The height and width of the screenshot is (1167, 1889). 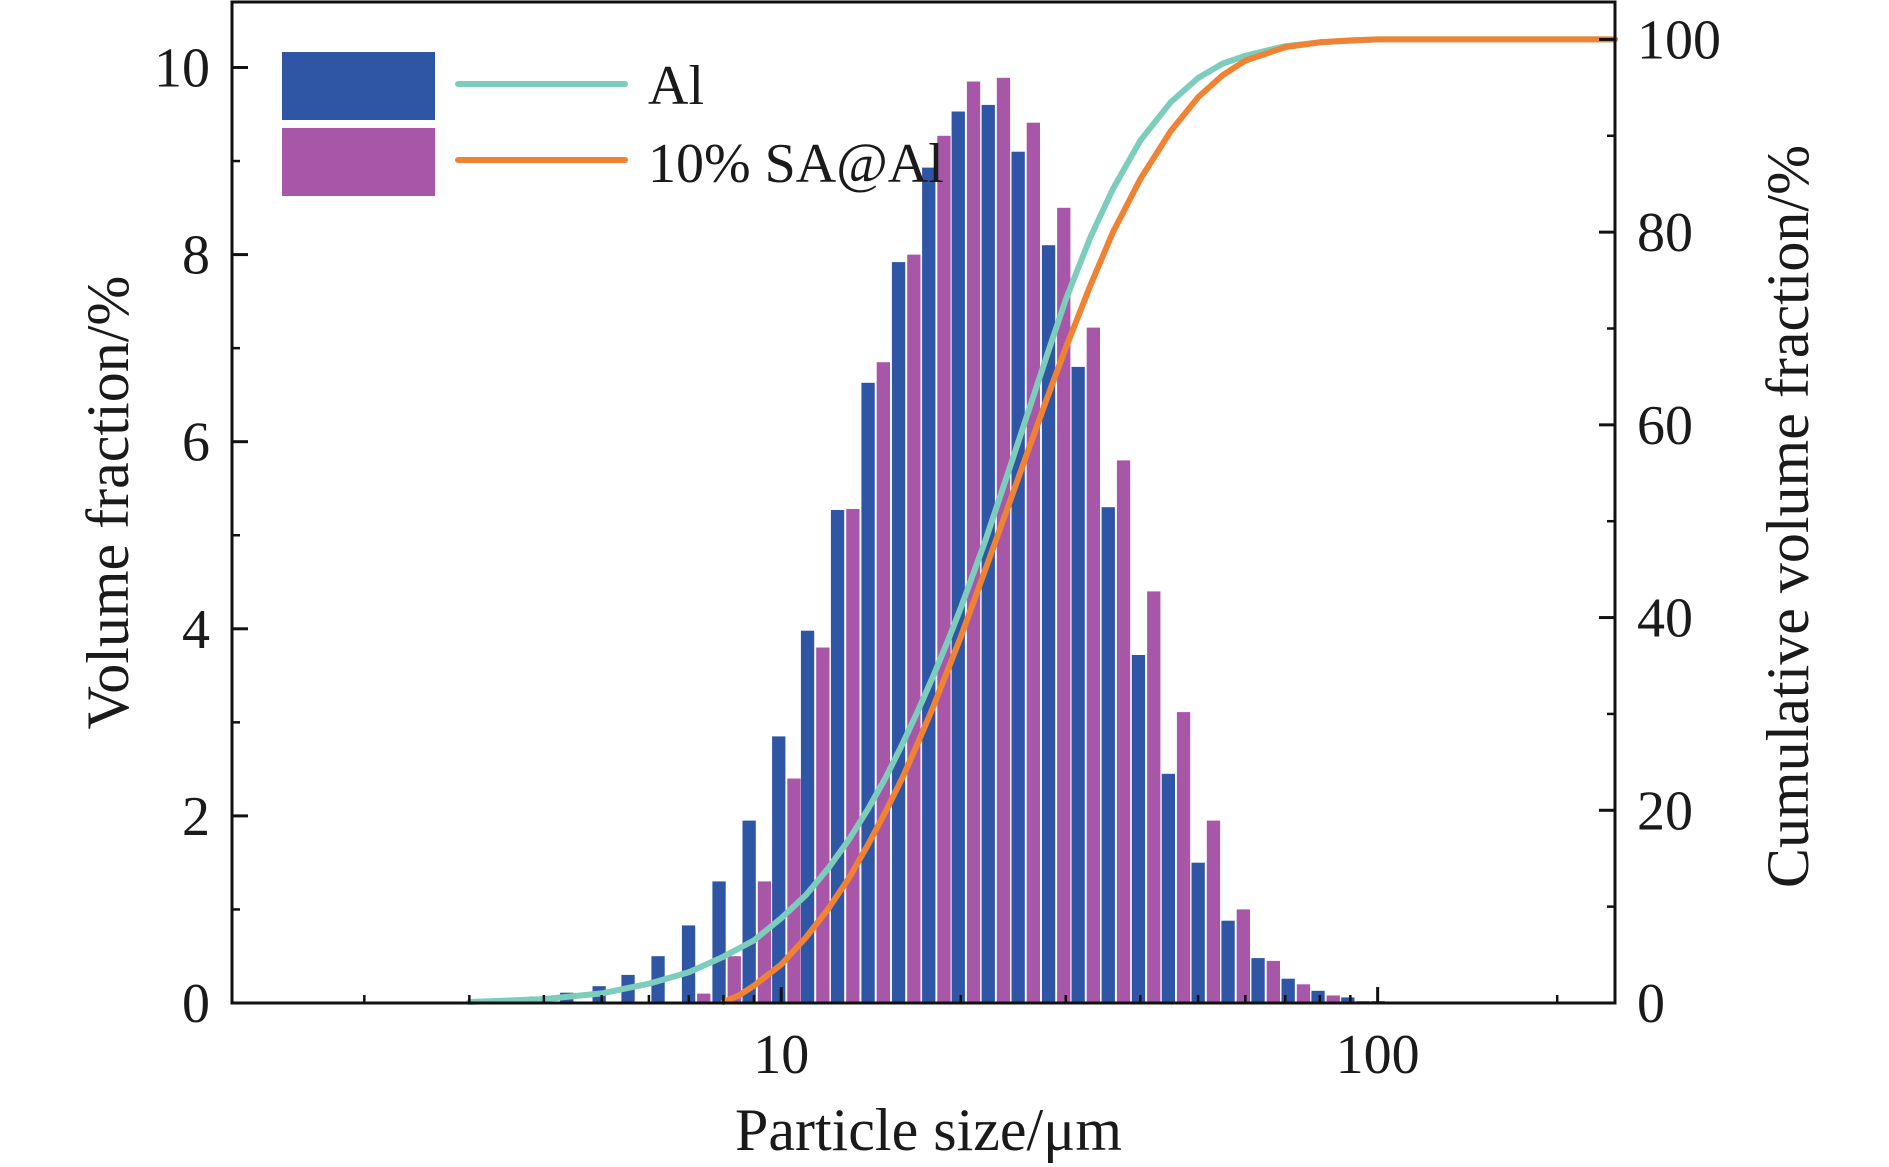 I want to click on y-left-tick-label: 6, so click(x=196, y=443).